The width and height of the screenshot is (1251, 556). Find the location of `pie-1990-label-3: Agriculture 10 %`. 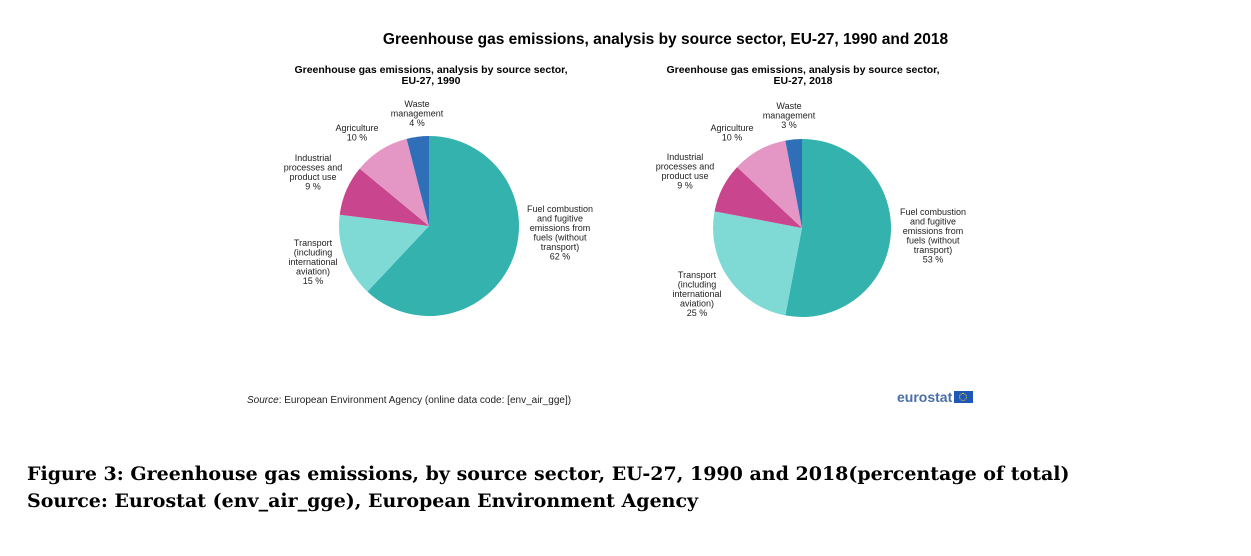

pie-1990-label-3: Agriculture 10 % is located at coordinates (356, 133).